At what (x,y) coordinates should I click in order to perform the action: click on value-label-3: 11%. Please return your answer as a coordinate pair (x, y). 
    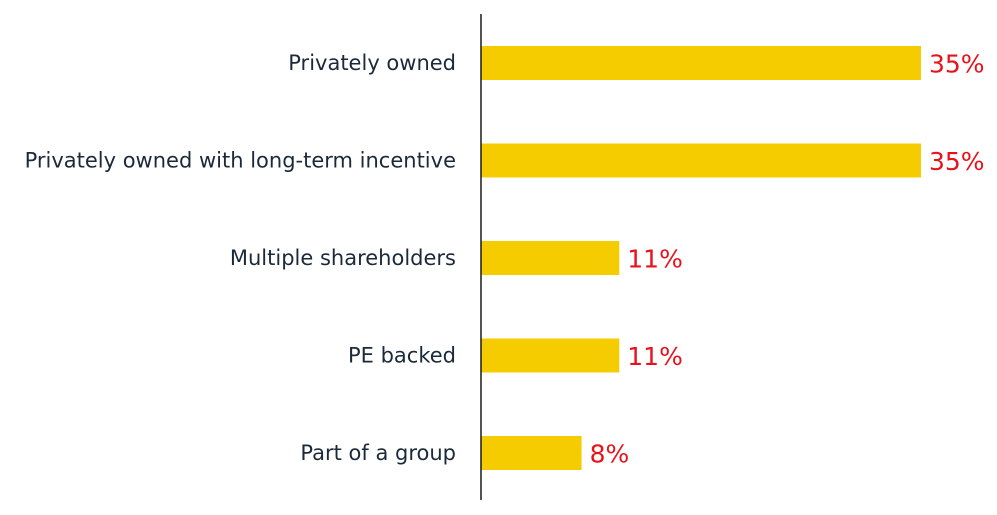
    Looking at the image, I should click on (655, 356).